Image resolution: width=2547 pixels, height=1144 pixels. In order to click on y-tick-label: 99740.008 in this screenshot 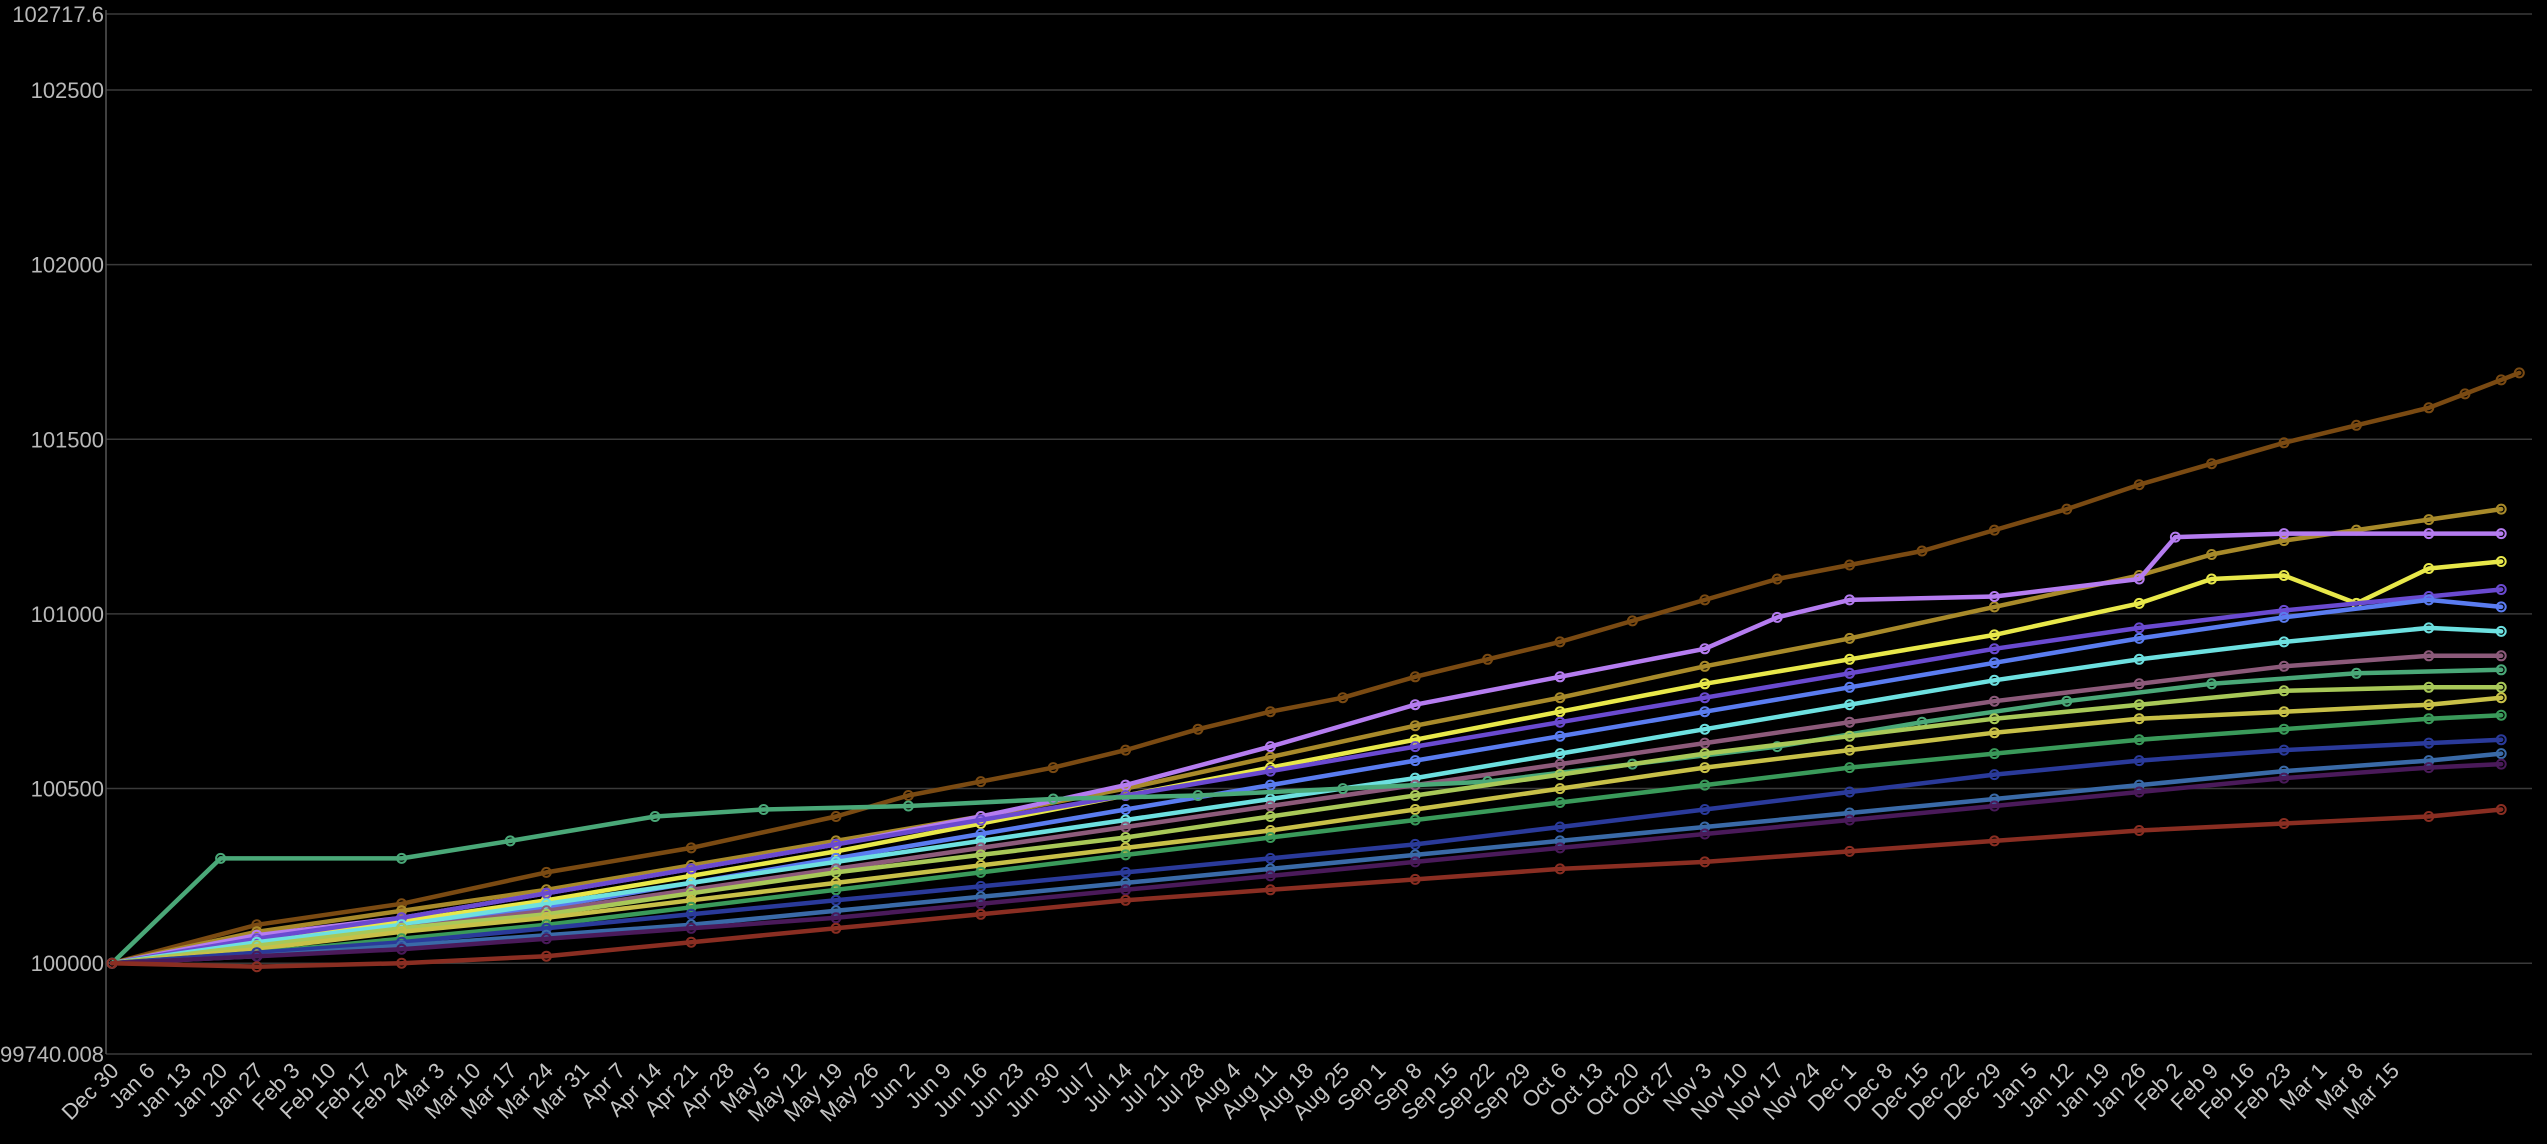, I will do `click(52, 1054)`.